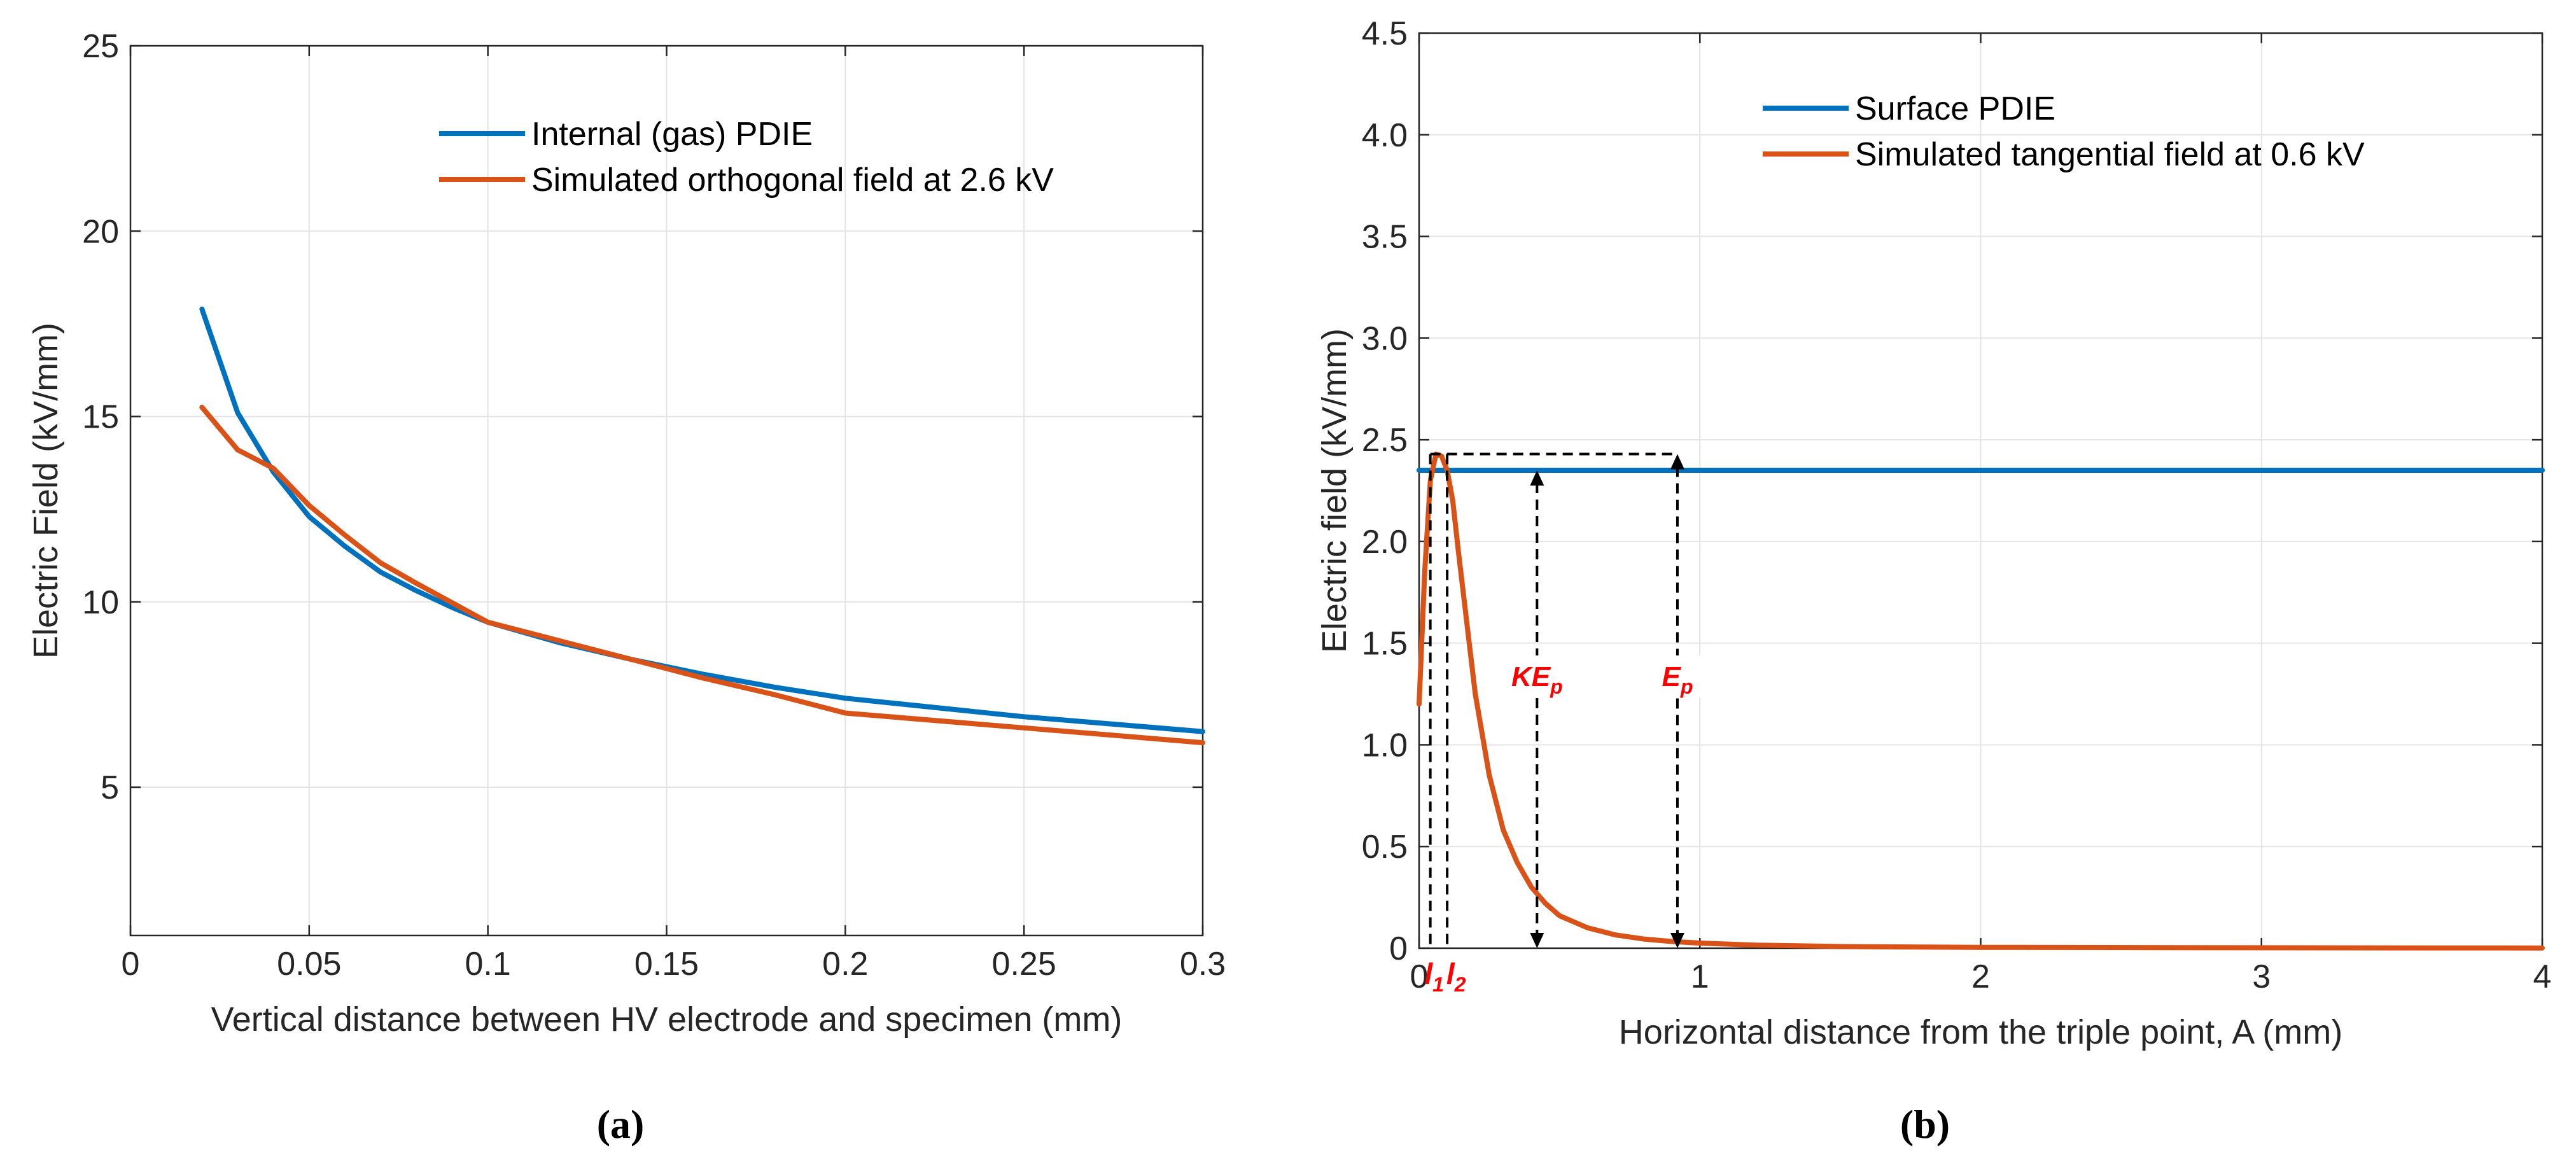  What do you see at coordinates (1460, 984) in the screenshot?
I see `l2-label-sub: 2` at bounding box center [1460, 984].